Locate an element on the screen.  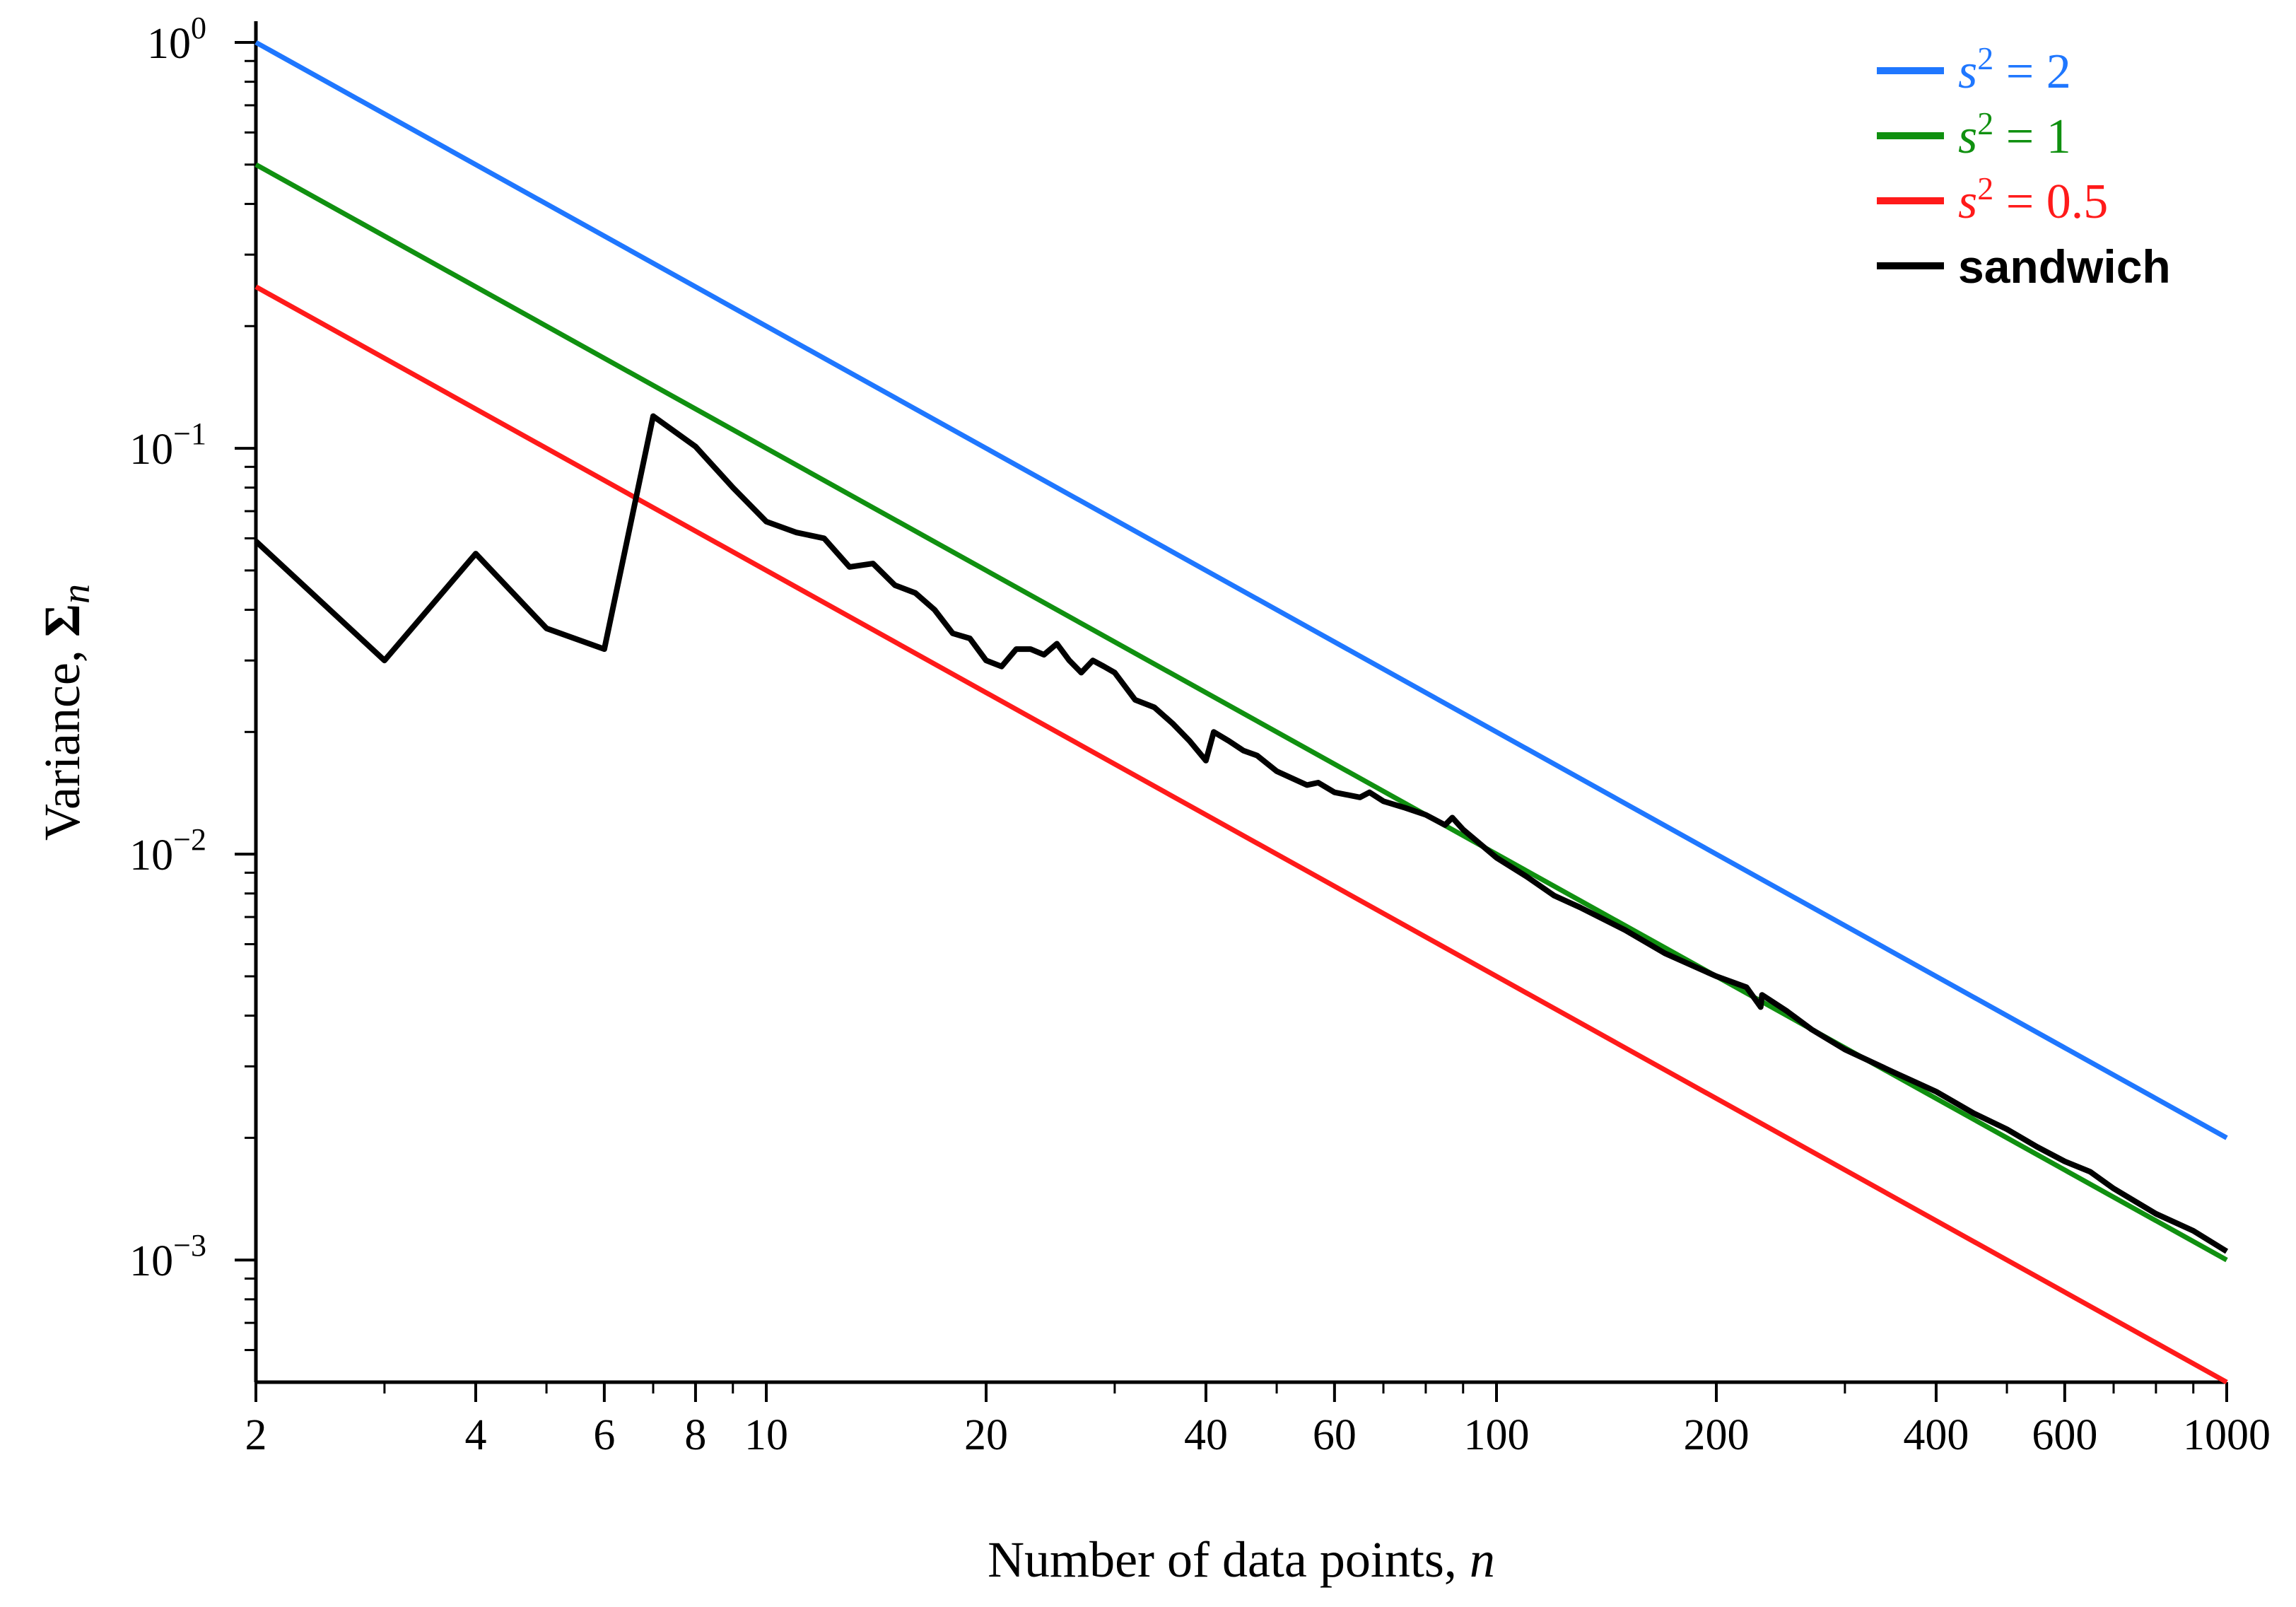
x-tick-label: 20 is located at coordinates (986, 1435).